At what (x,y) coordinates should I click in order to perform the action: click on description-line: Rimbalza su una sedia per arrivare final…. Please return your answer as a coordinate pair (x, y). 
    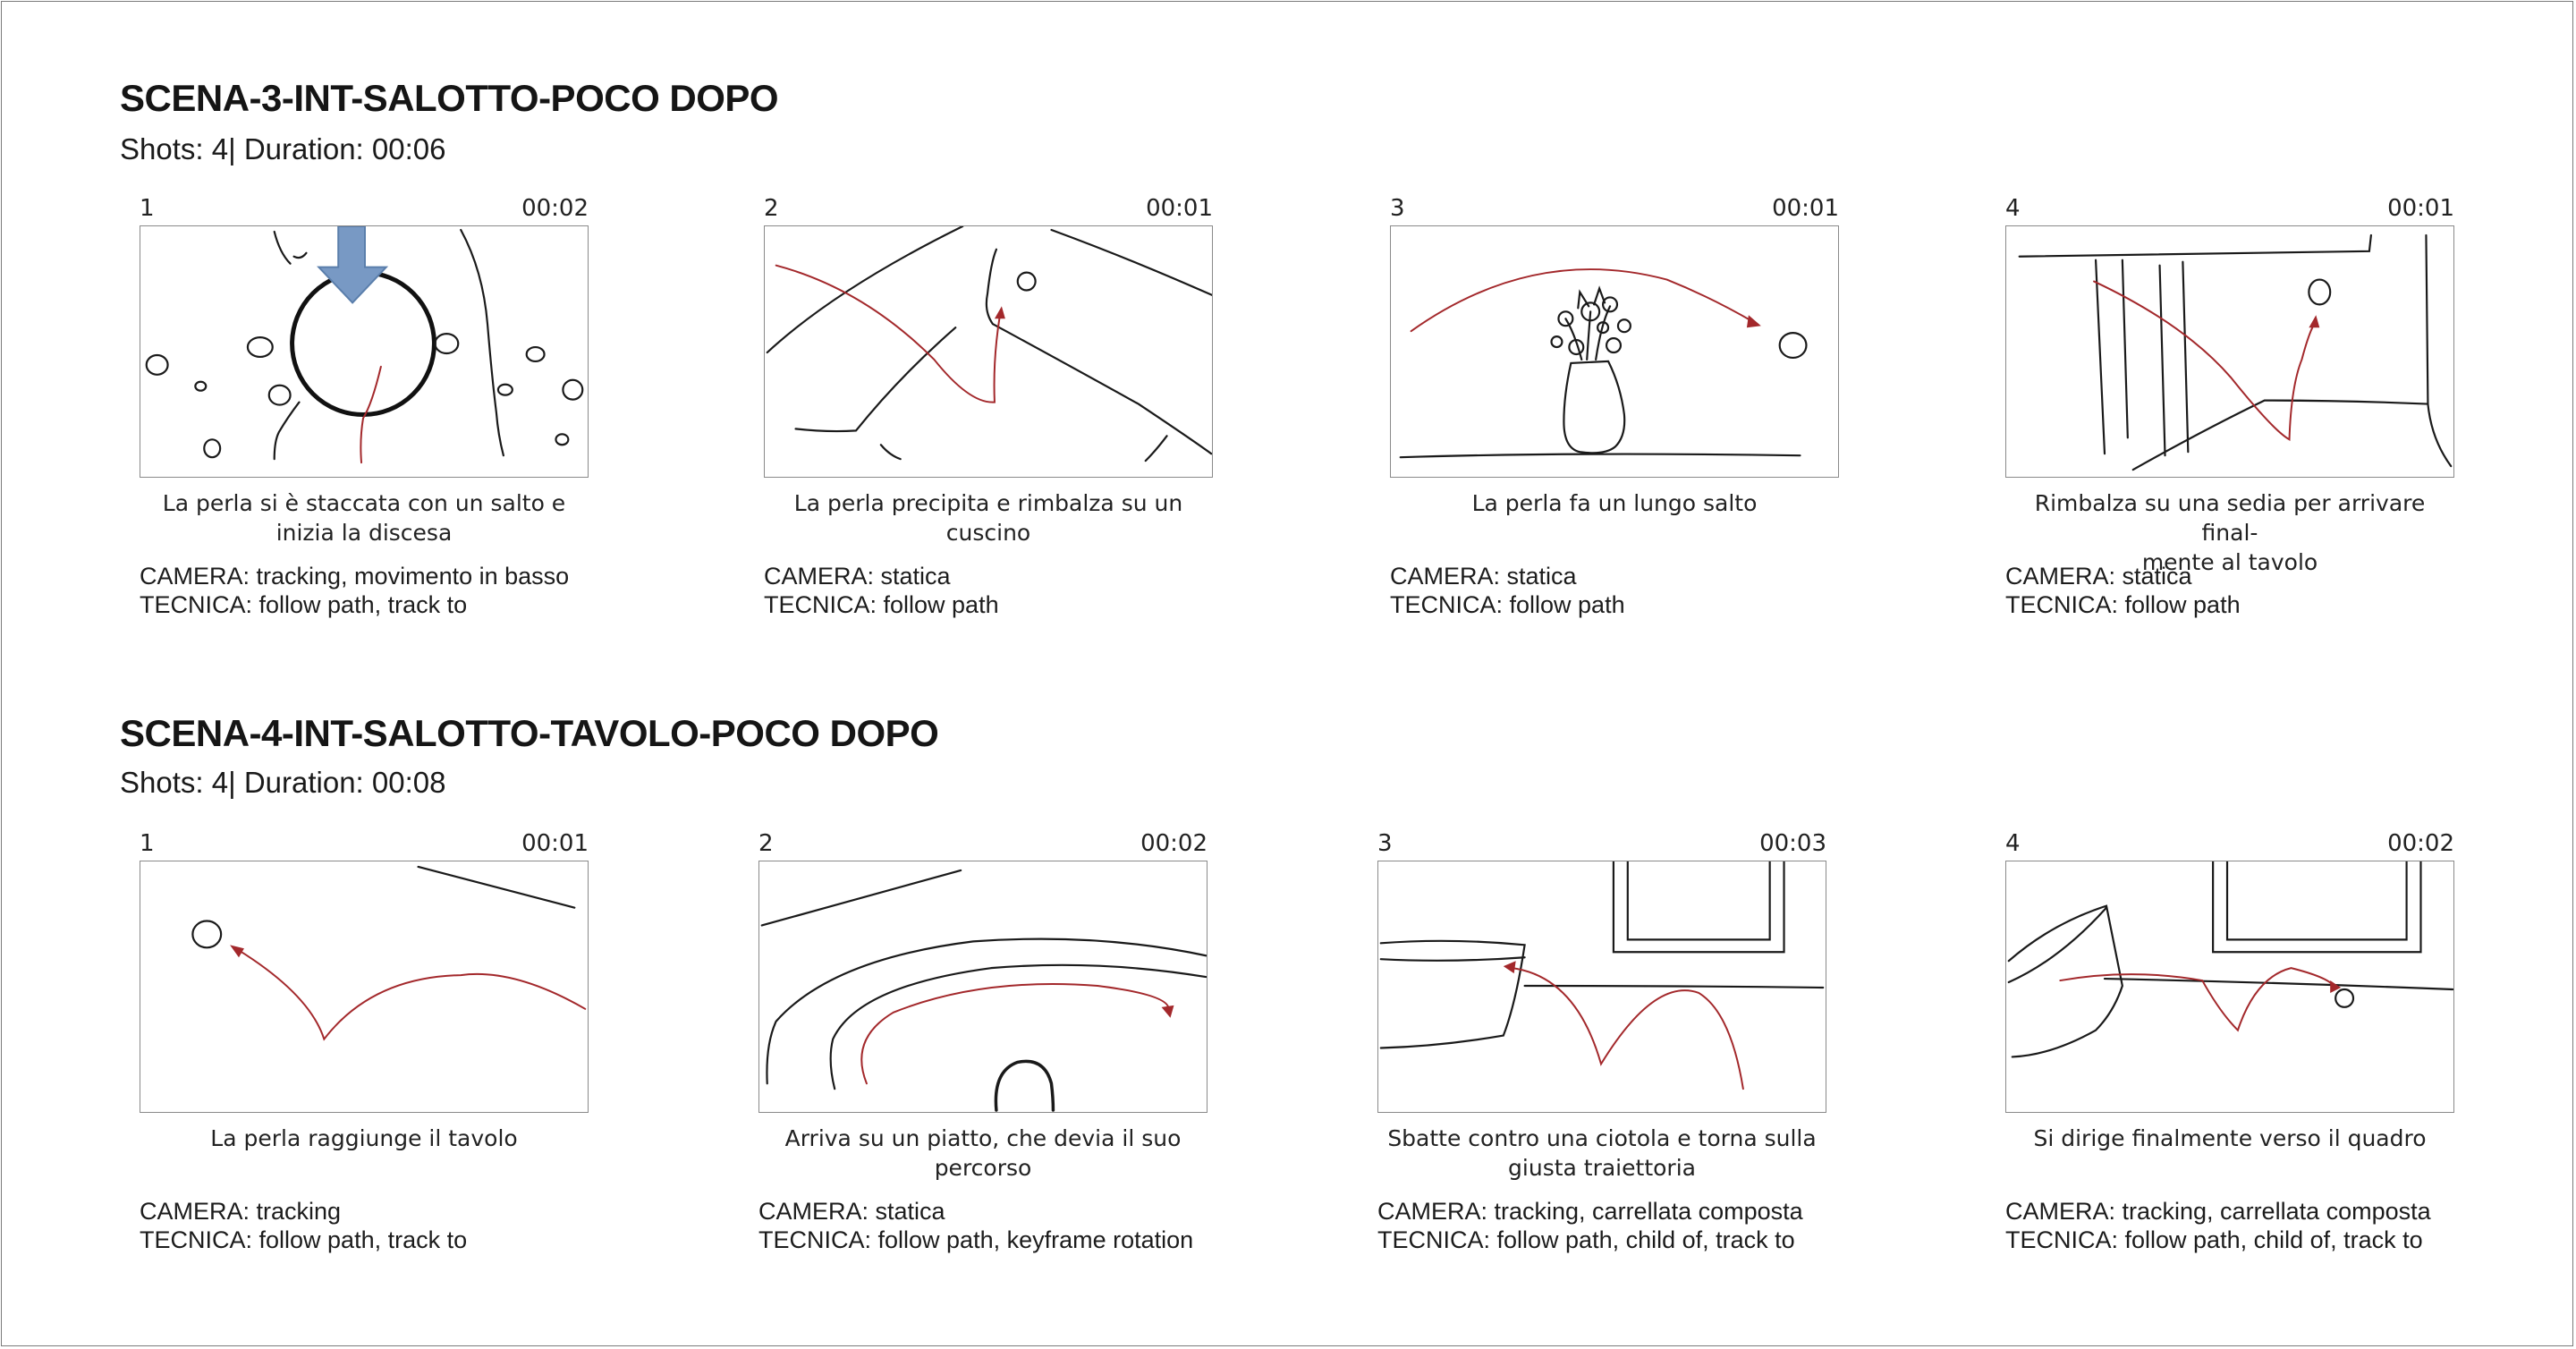
    Looking at the image, I should click on (2230, 518).